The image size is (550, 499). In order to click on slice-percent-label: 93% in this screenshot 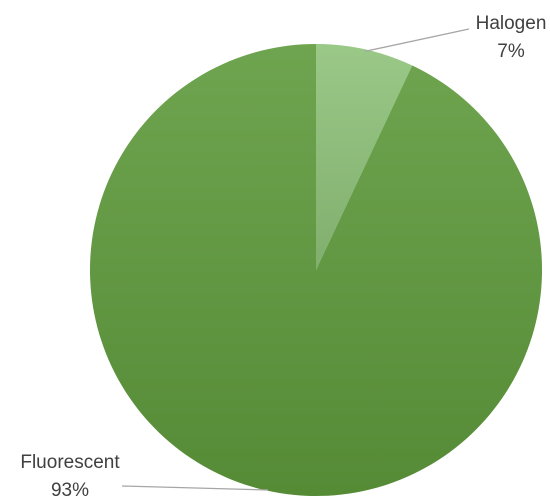, I will do `click(70, 489)`.